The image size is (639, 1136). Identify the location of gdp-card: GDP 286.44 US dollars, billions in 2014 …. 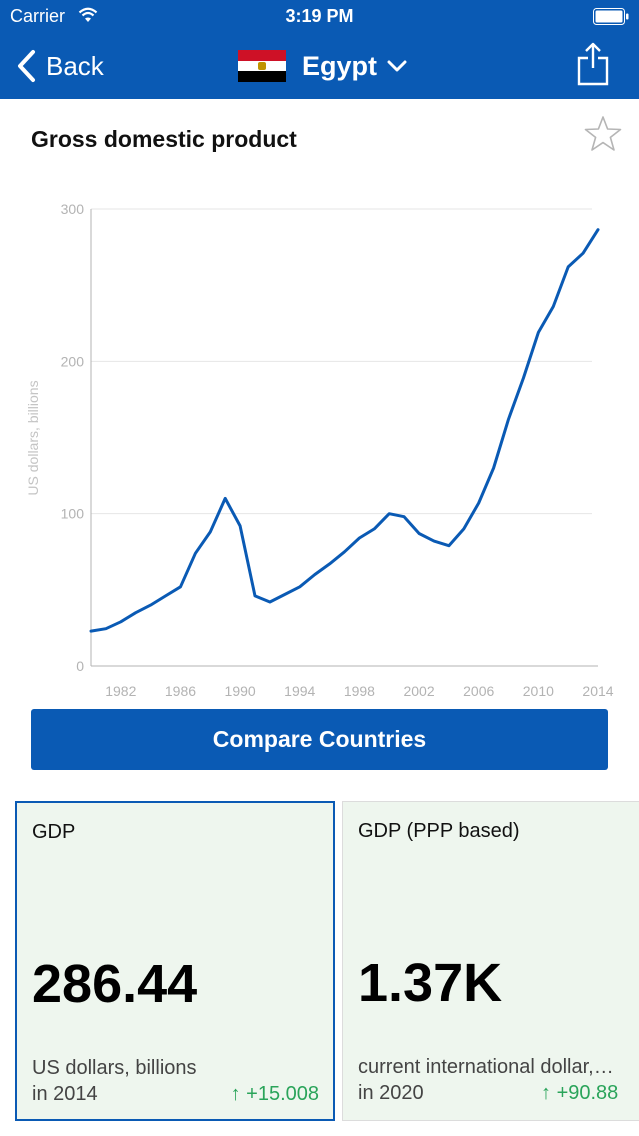
(175, 961).